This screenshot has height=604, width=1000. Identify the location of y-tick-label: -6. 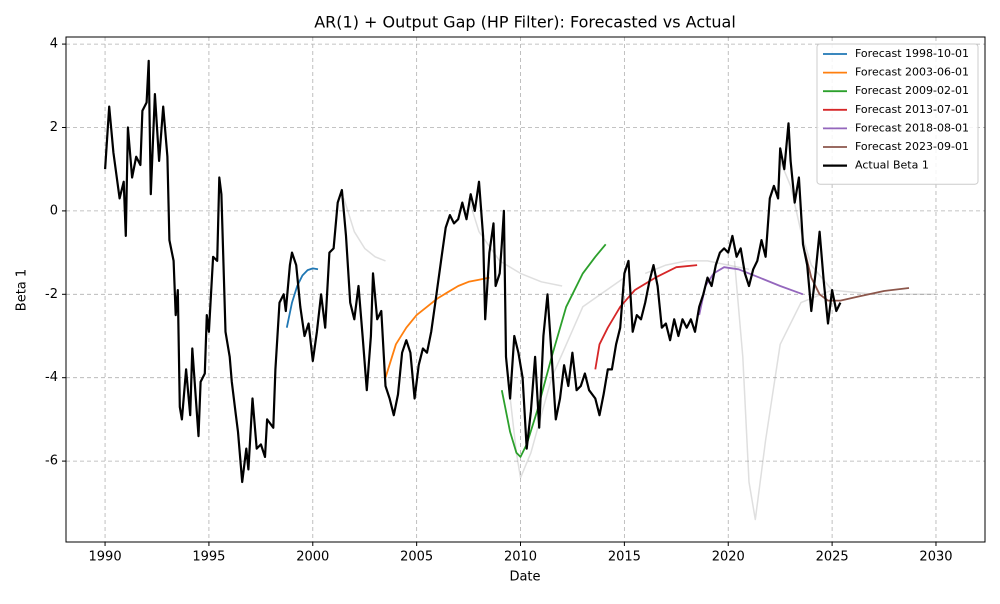
(51, 461).